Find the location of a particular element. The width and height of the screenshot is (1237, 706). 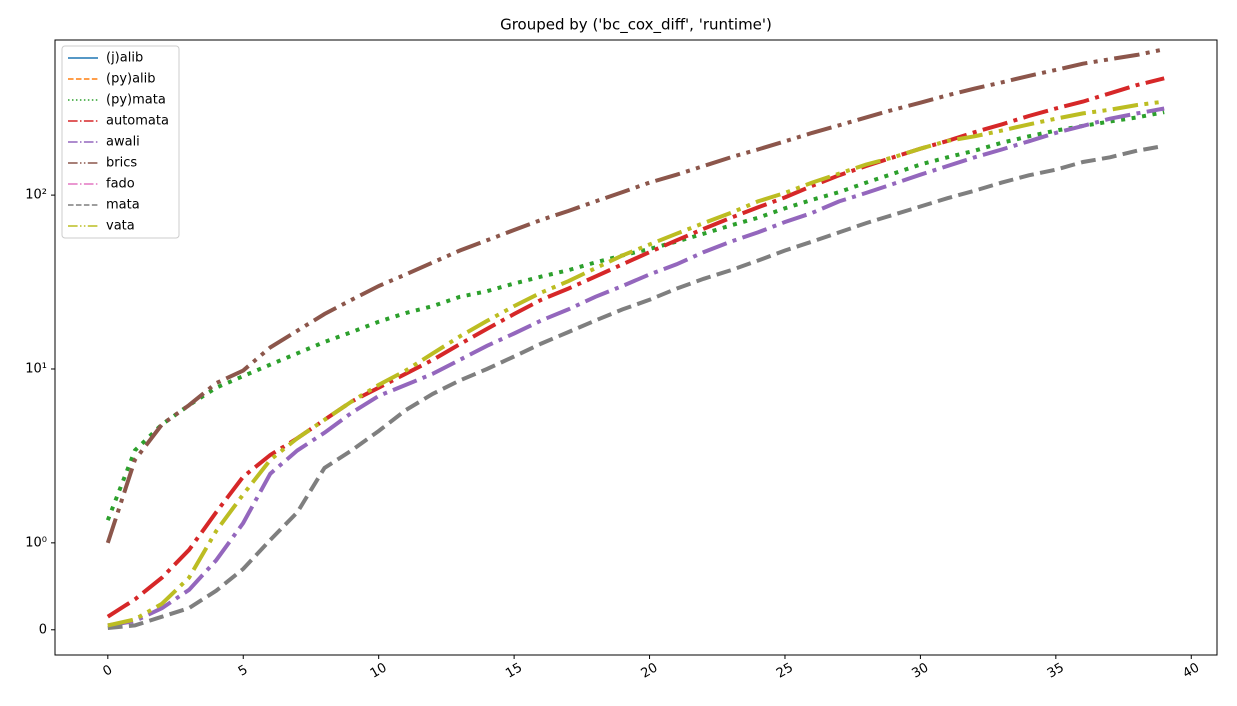

x-tick-label: 15 is located at coordinates (514, 670).